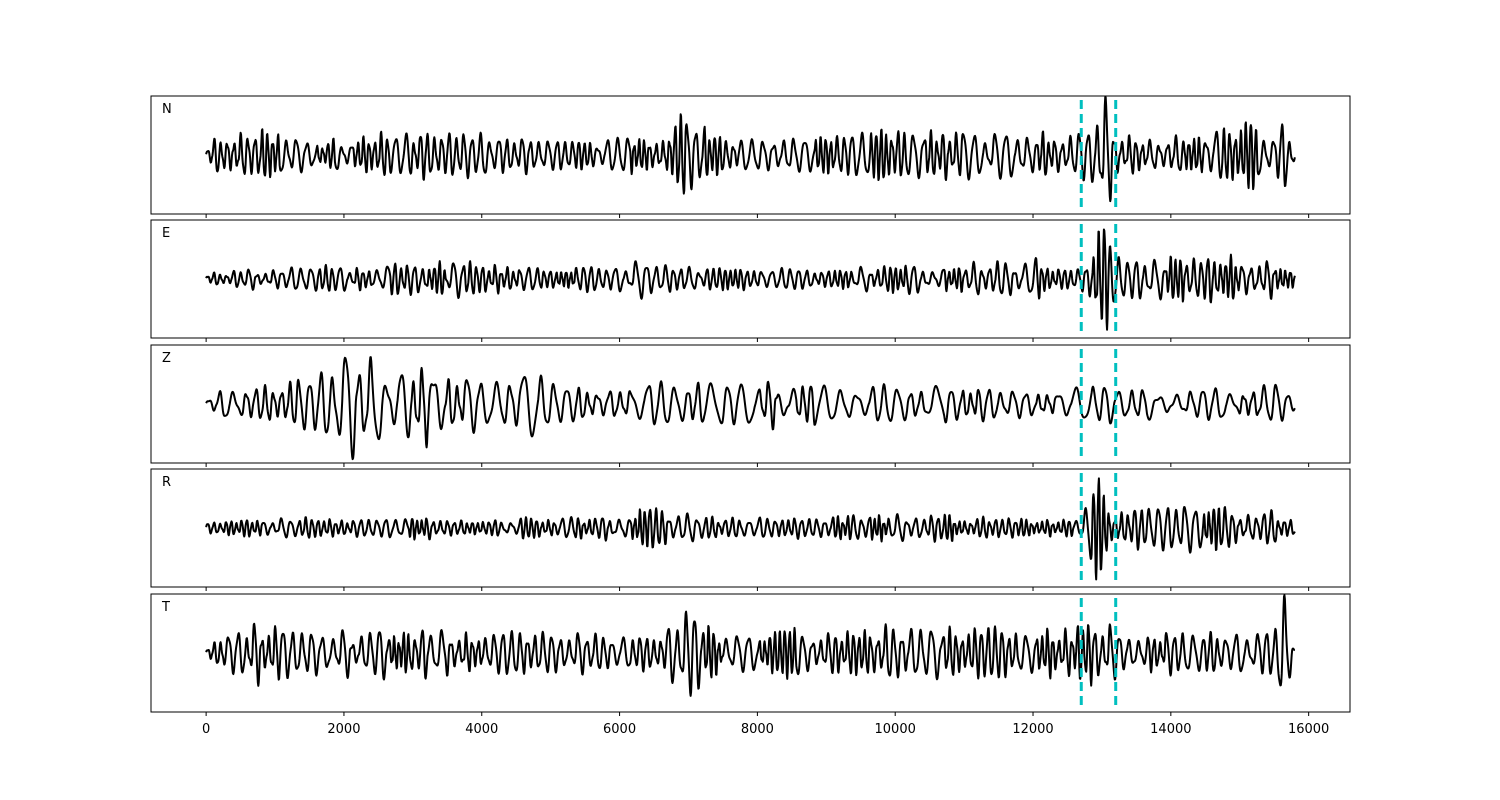 The width and height of the screenshot is (1500, 800). Describe the element at coordinates (166, 358) in the screenshot. I see `panel-label-z: Z` at that location.